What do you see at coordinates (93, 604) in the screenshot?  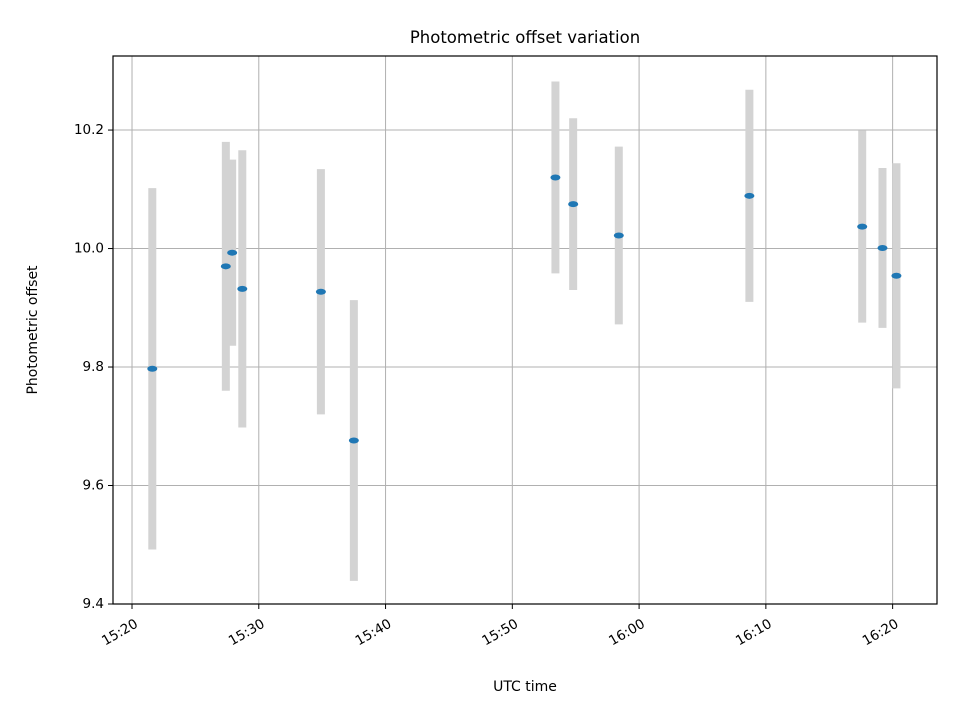 I see `y-tick-label: 9.4` at bounding box center [93, 604].